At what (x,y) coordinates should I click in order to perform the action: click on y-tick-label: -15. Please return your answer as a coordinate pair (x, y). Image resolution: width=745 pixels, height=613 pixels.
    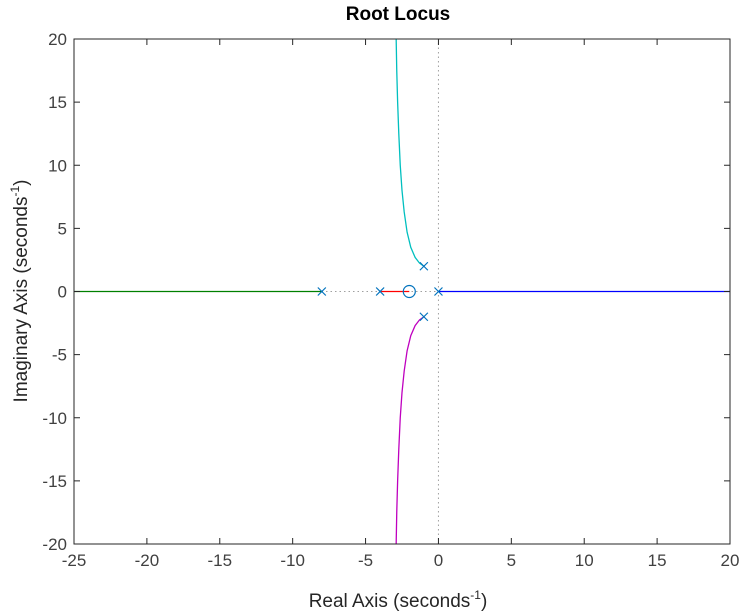
    Looking at the image, I should click on (54, 481).